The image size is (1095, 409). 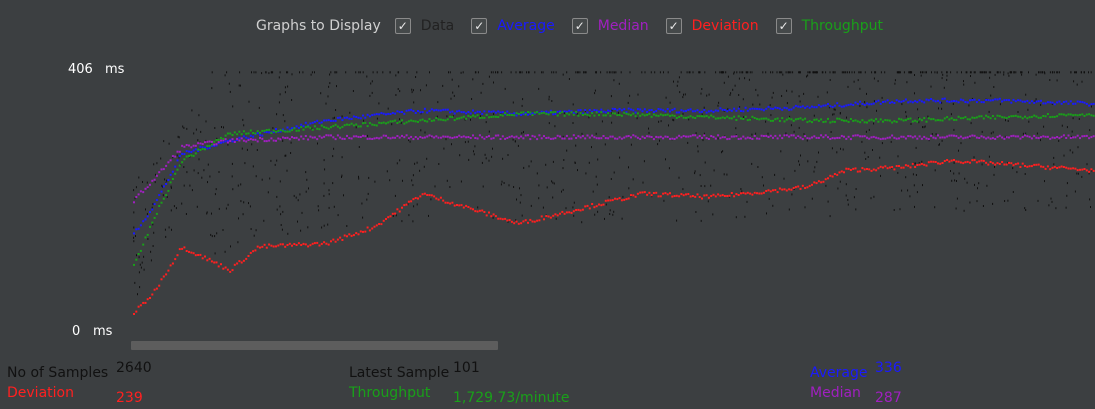 I want to click on graph-scrollbar, so click(x=314, y=345).